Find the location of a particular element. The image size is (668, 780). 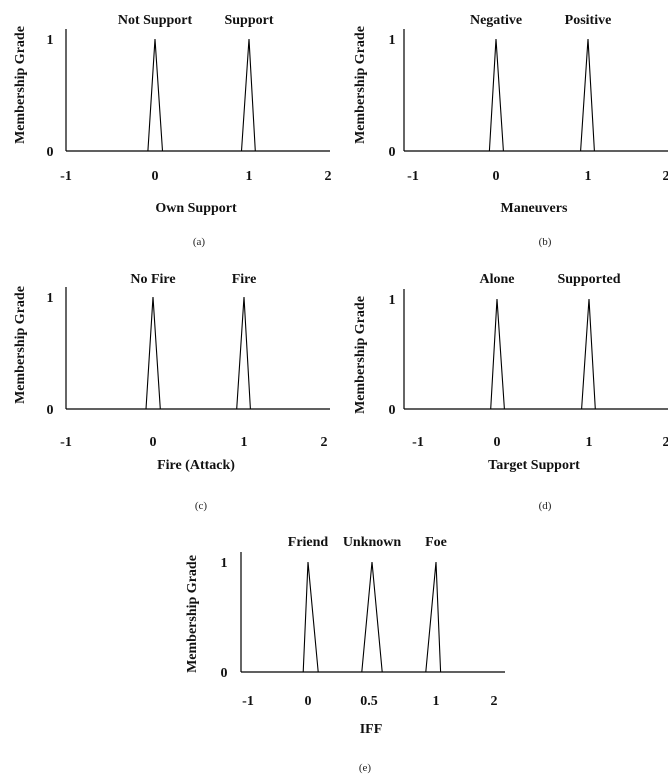

x-axis-title: Own Support is located at coordinates (196, 208).